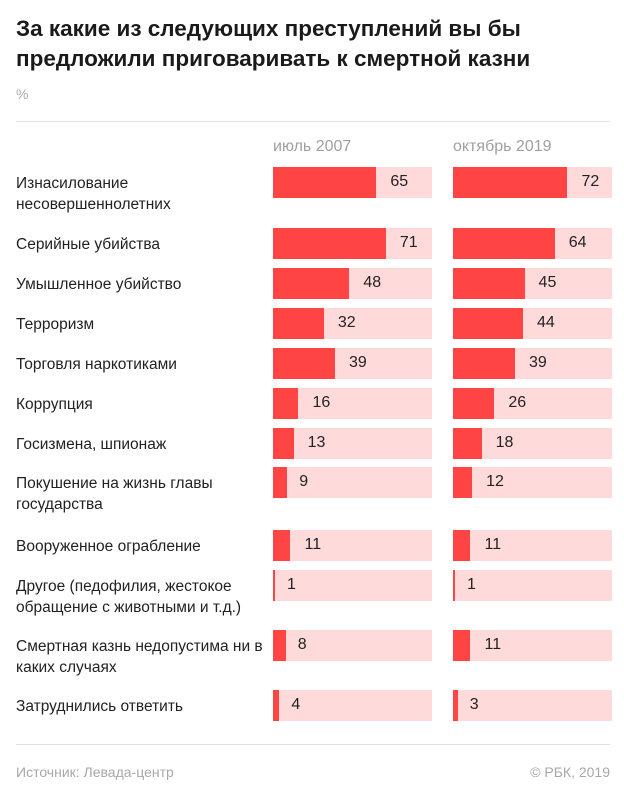  I want to click on data-label: 64, so click(577, 242).